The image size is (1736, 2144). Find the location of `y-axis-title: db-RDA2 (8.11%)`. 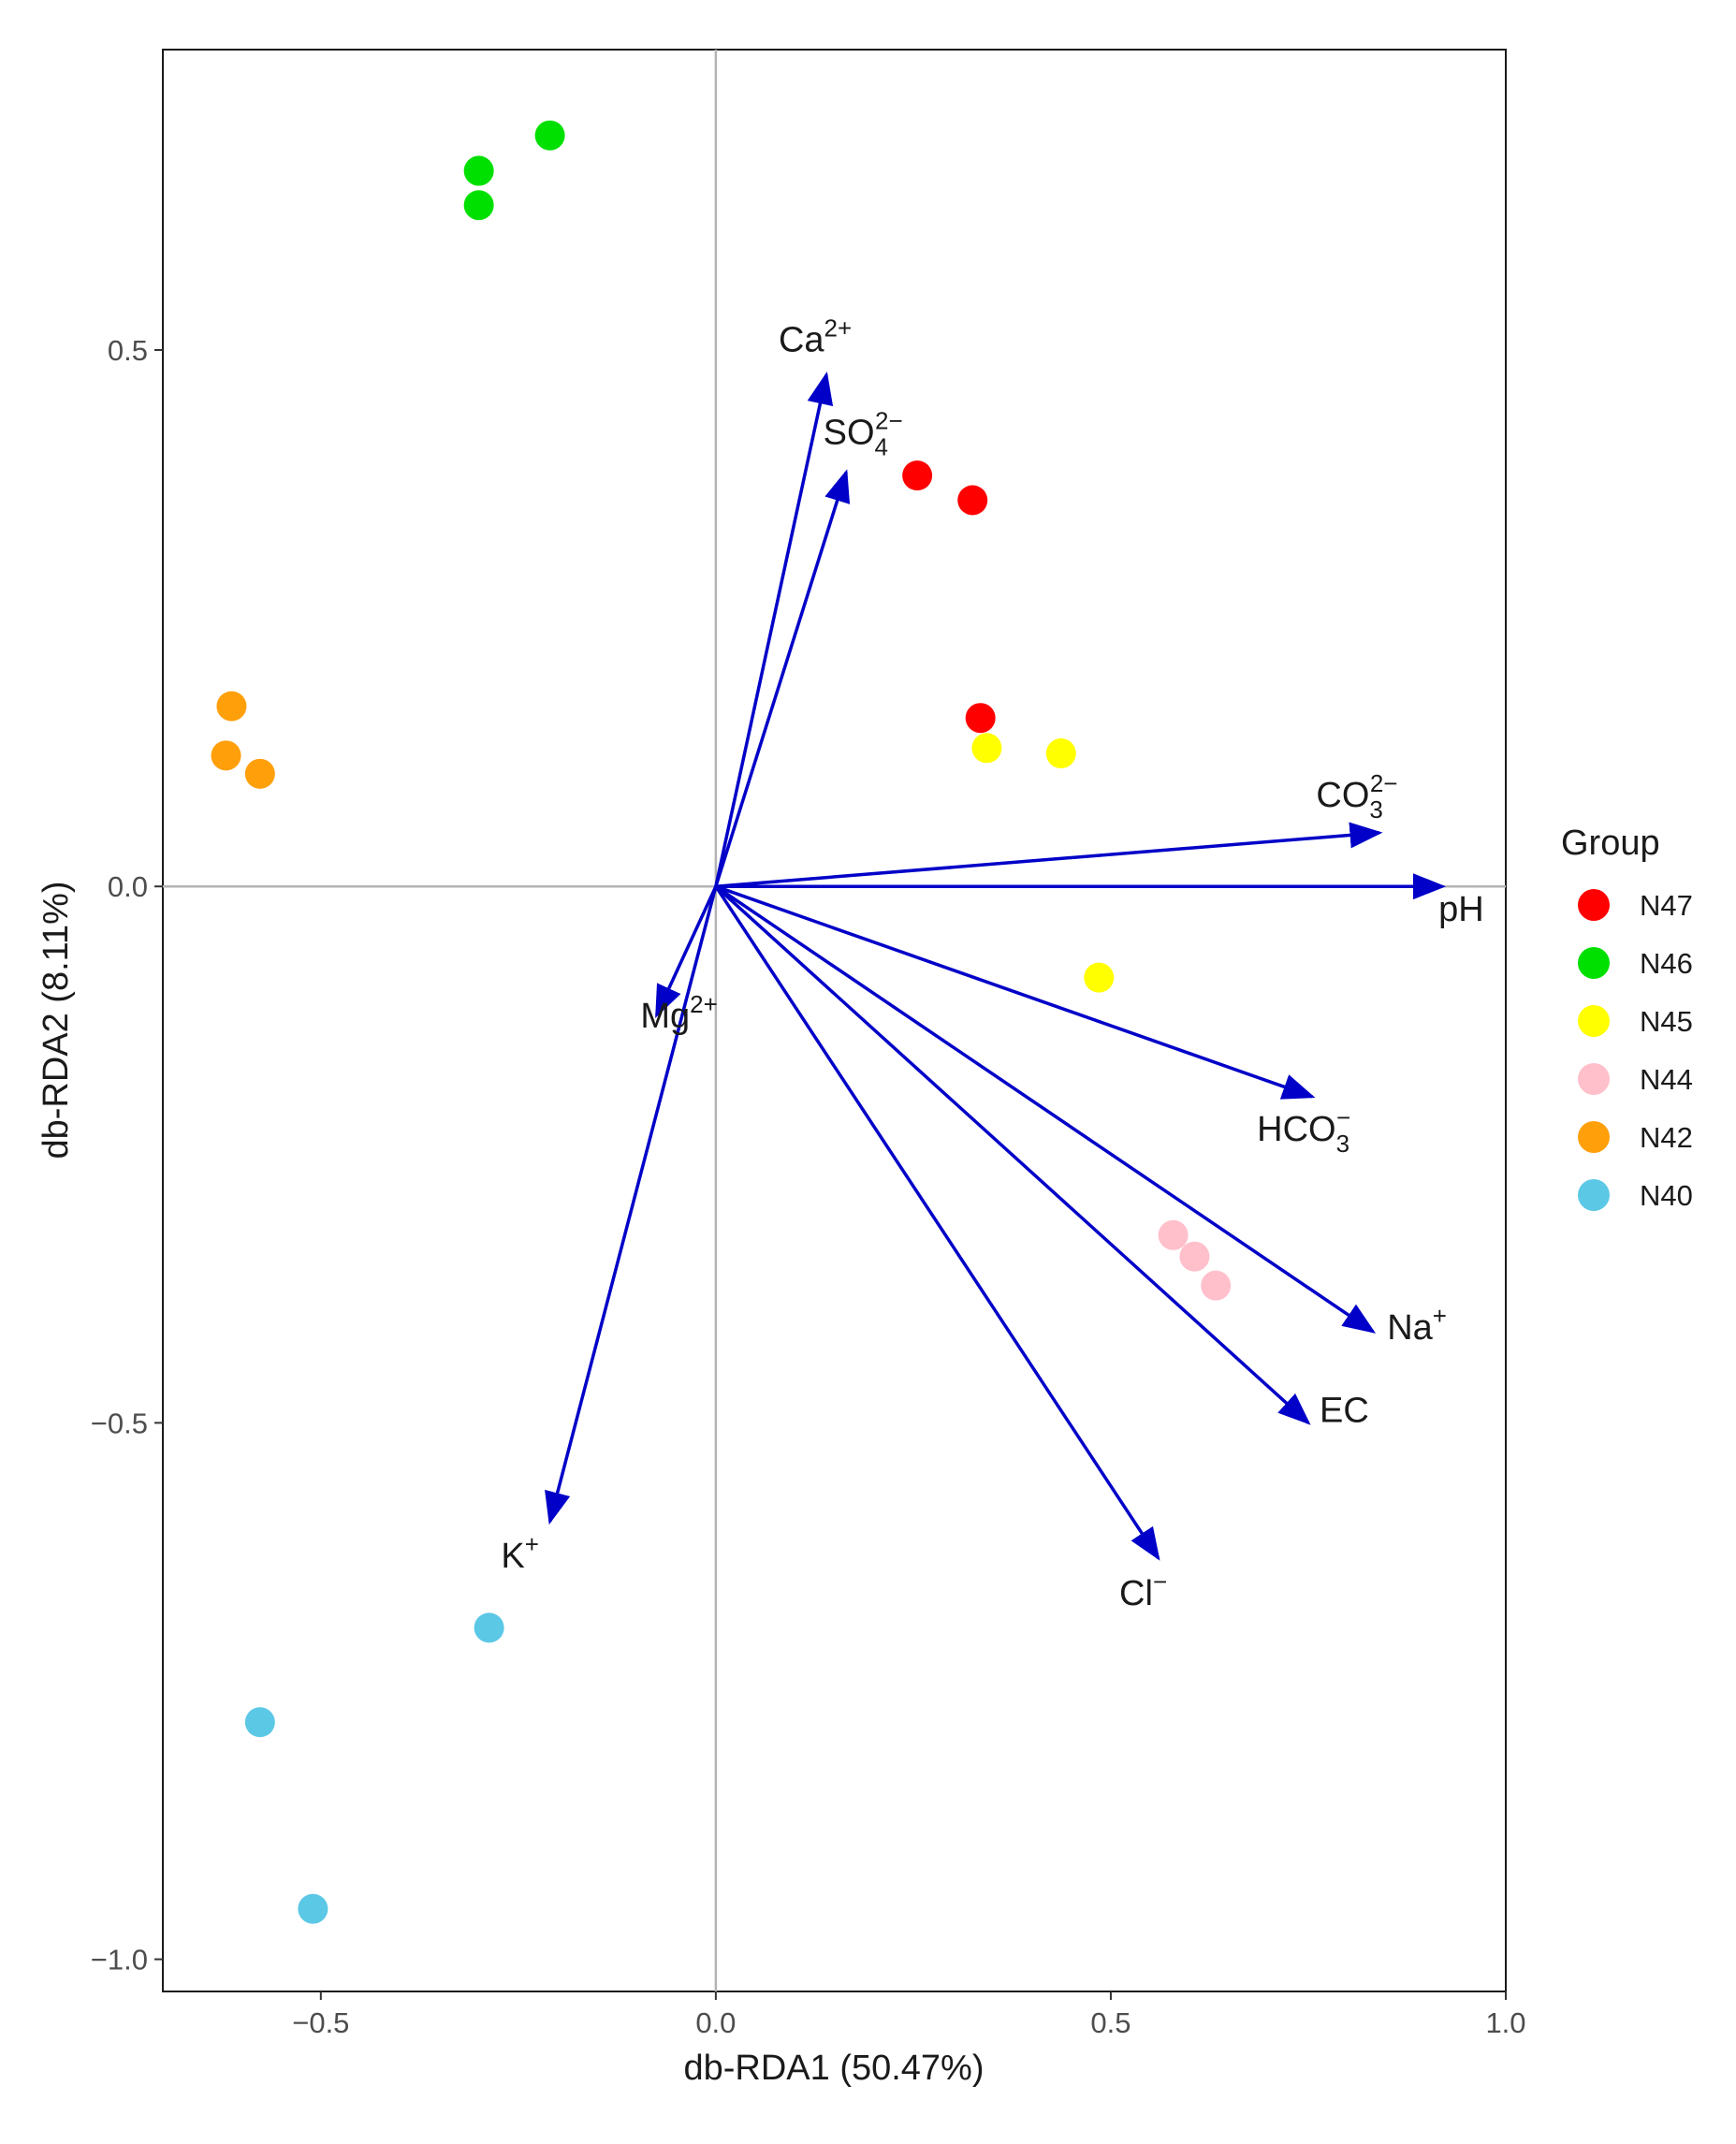

y-axis-title: db-RDA2 (8.11%) is located at coordinates (56, 1020).